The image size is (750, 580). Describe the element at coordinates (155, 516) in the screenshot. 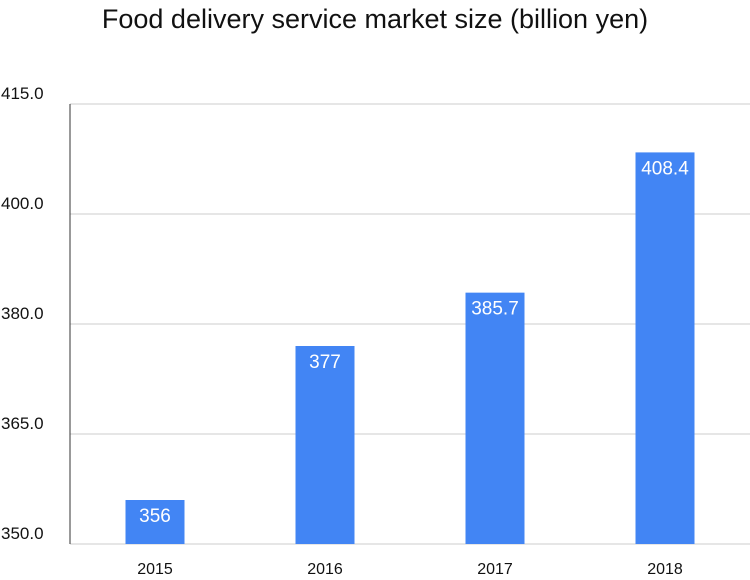

I see `data-label-2015: 356` at that location.